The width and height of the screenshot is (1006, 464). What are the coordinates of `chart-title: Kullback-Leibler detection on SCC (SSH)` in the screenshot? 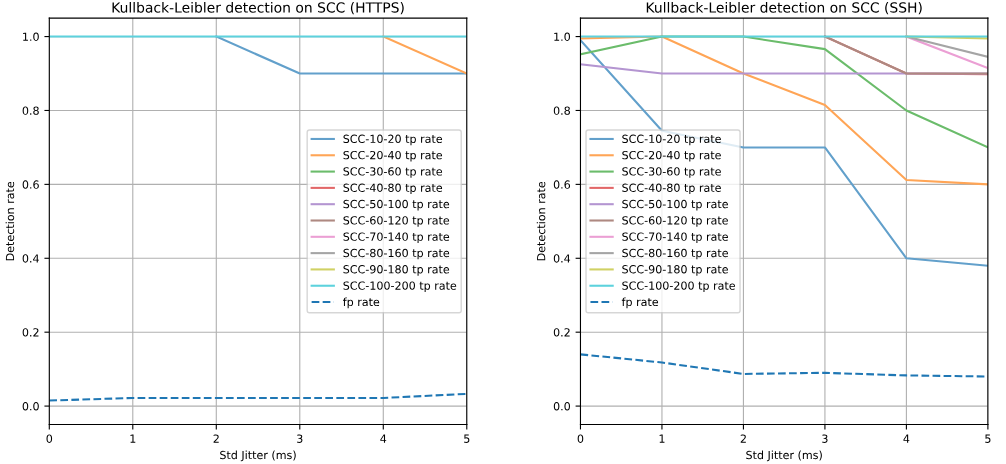 It's located at (784, 8).